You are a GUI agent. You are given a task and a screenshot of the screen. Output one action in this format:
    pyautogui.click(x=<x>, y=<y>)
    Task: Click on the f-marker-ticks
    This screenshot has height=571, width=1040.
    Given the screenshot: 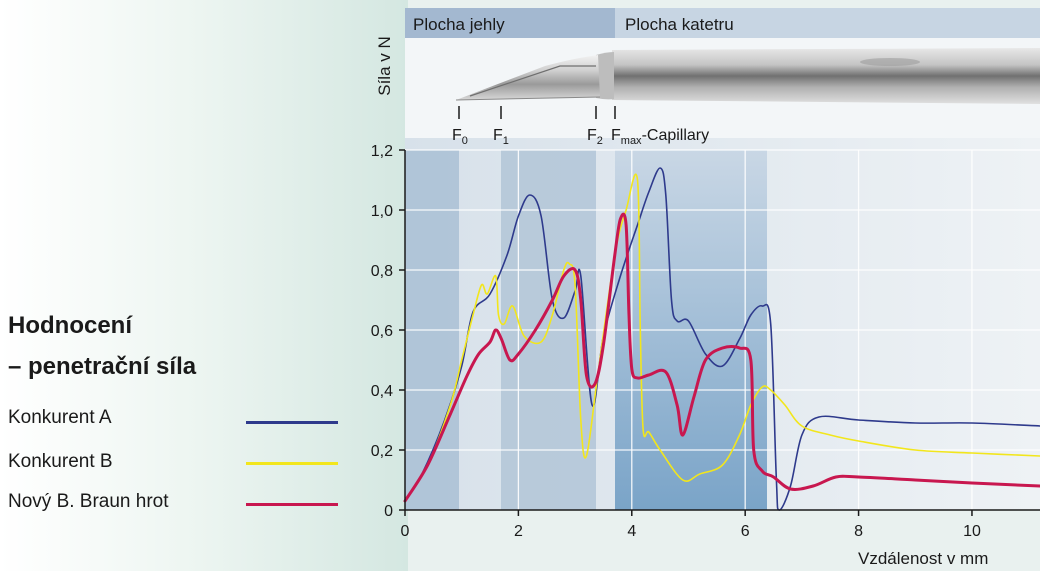 What is the action you would take?
    pyautogui.click(x=537, y=112)
    